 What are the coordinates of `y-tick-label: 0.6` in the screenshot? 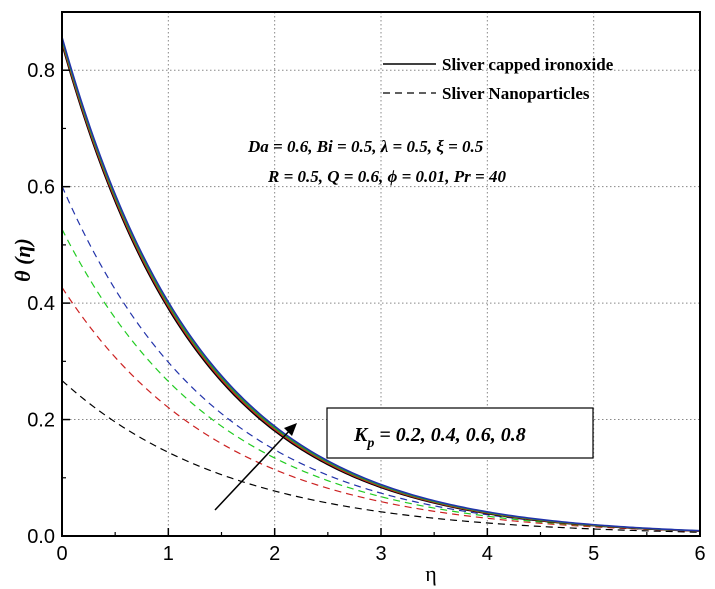 It's located at (41, 188).